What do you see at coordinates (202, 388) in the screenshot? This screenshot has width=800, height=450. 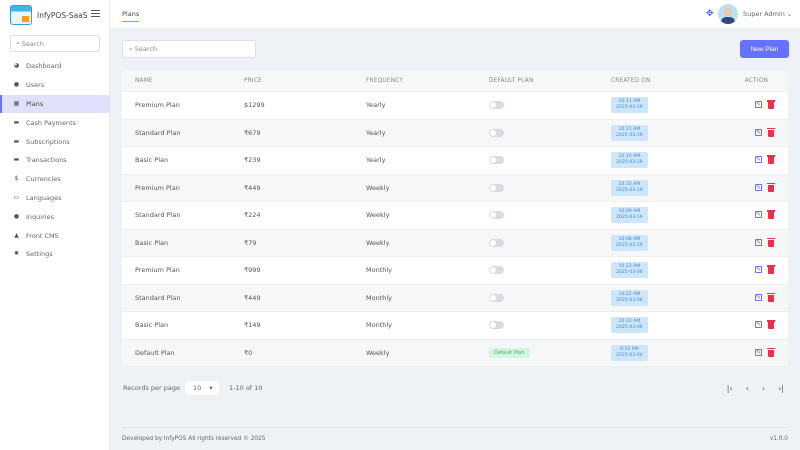 I see `per-page-select: 10 ▾` at bounding box center [202, 388].